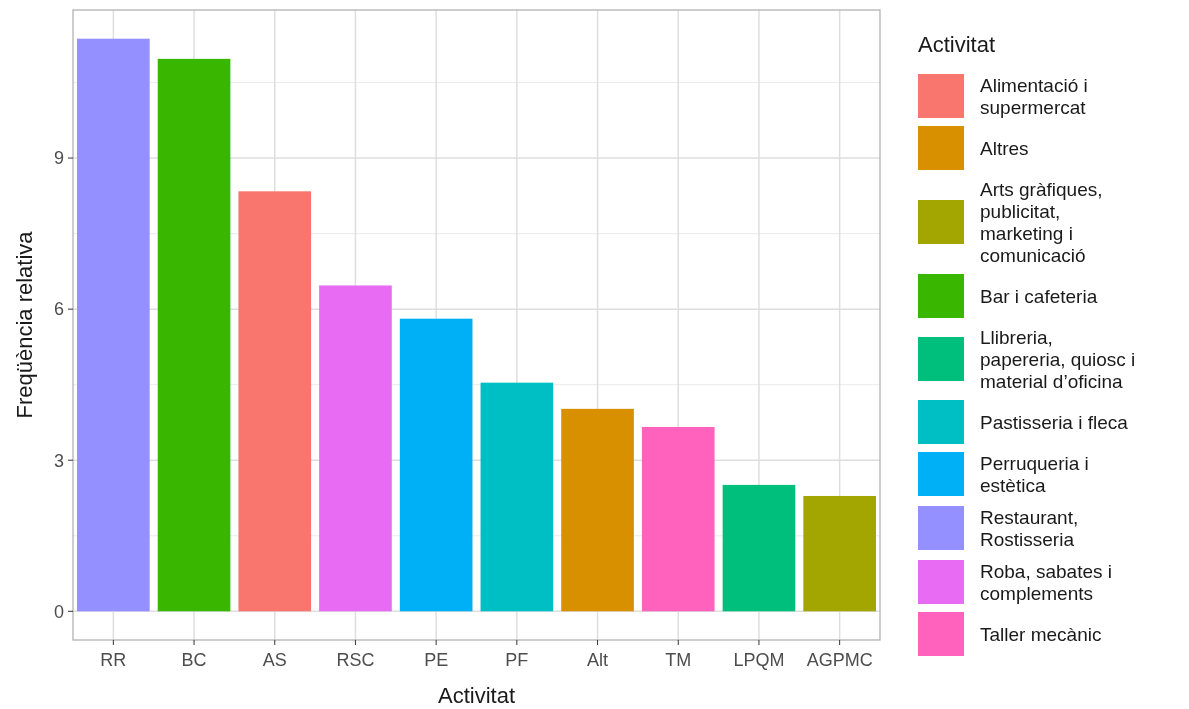 The width and height of the screenshot is (1189, 709). I want to click on y-tick-label: 3, so click(58, 460).